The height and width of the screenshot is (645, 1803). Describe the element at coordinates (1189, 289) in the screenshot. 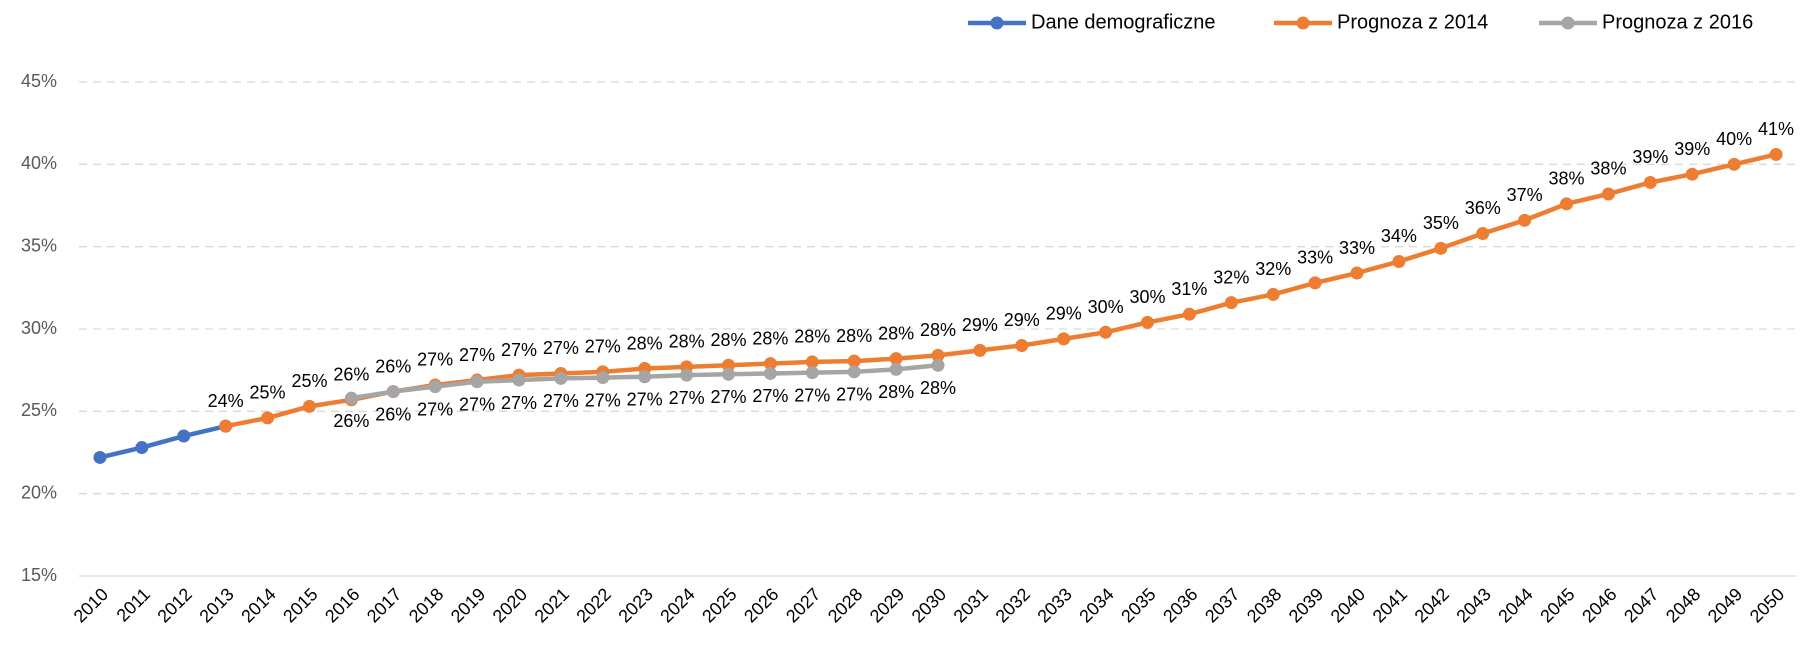

I see `data-label: 31%` at that location.